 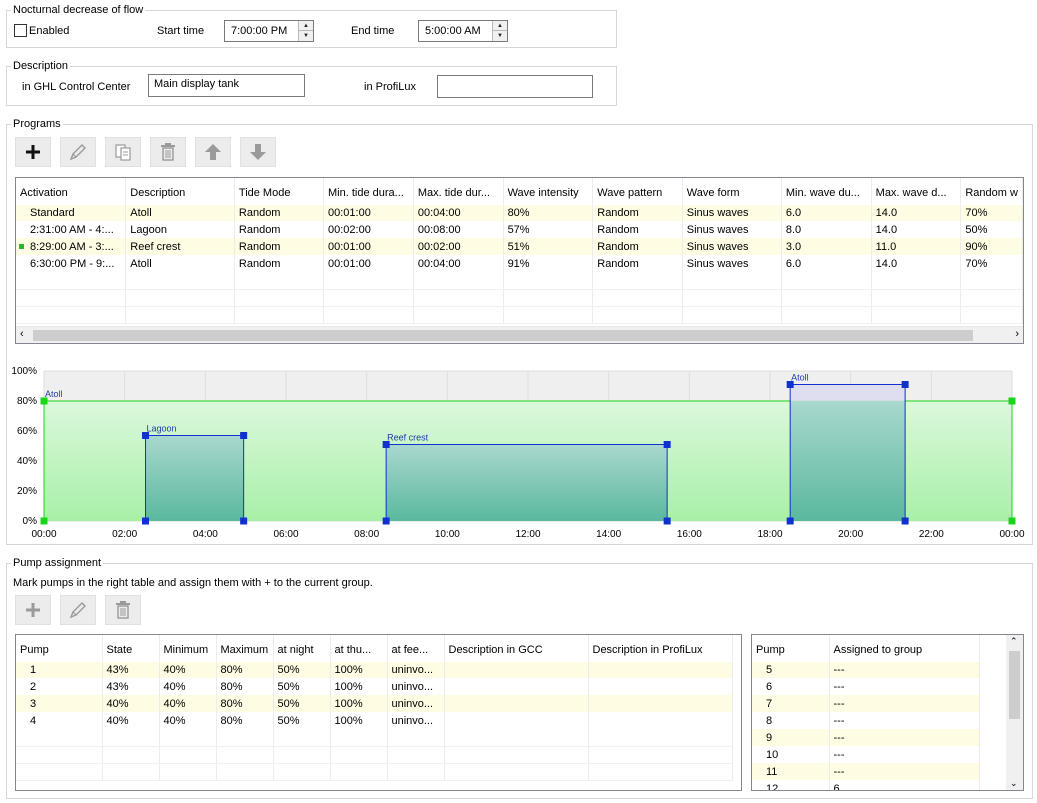 I want to click on programs-horizontal-scrollbar: ‹ ›, so click(x=519, y=334).